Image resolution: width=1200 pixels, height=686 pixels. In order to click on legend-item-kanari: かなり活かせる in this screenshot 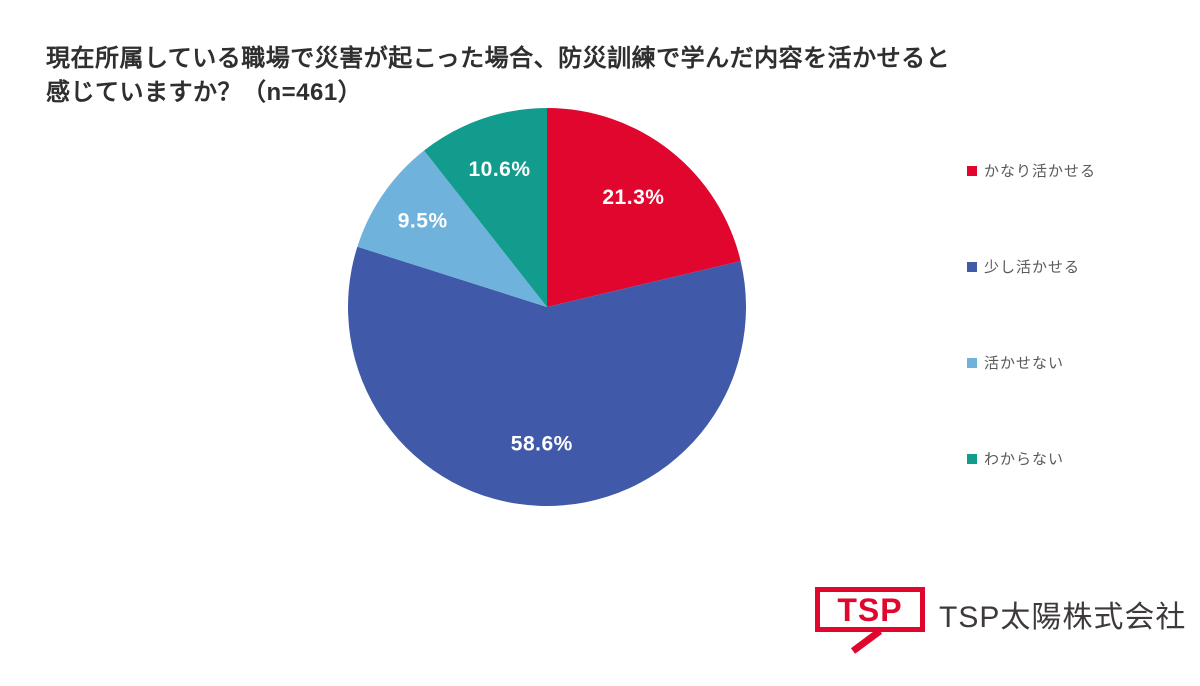, I will do `click(1031, 170)`.